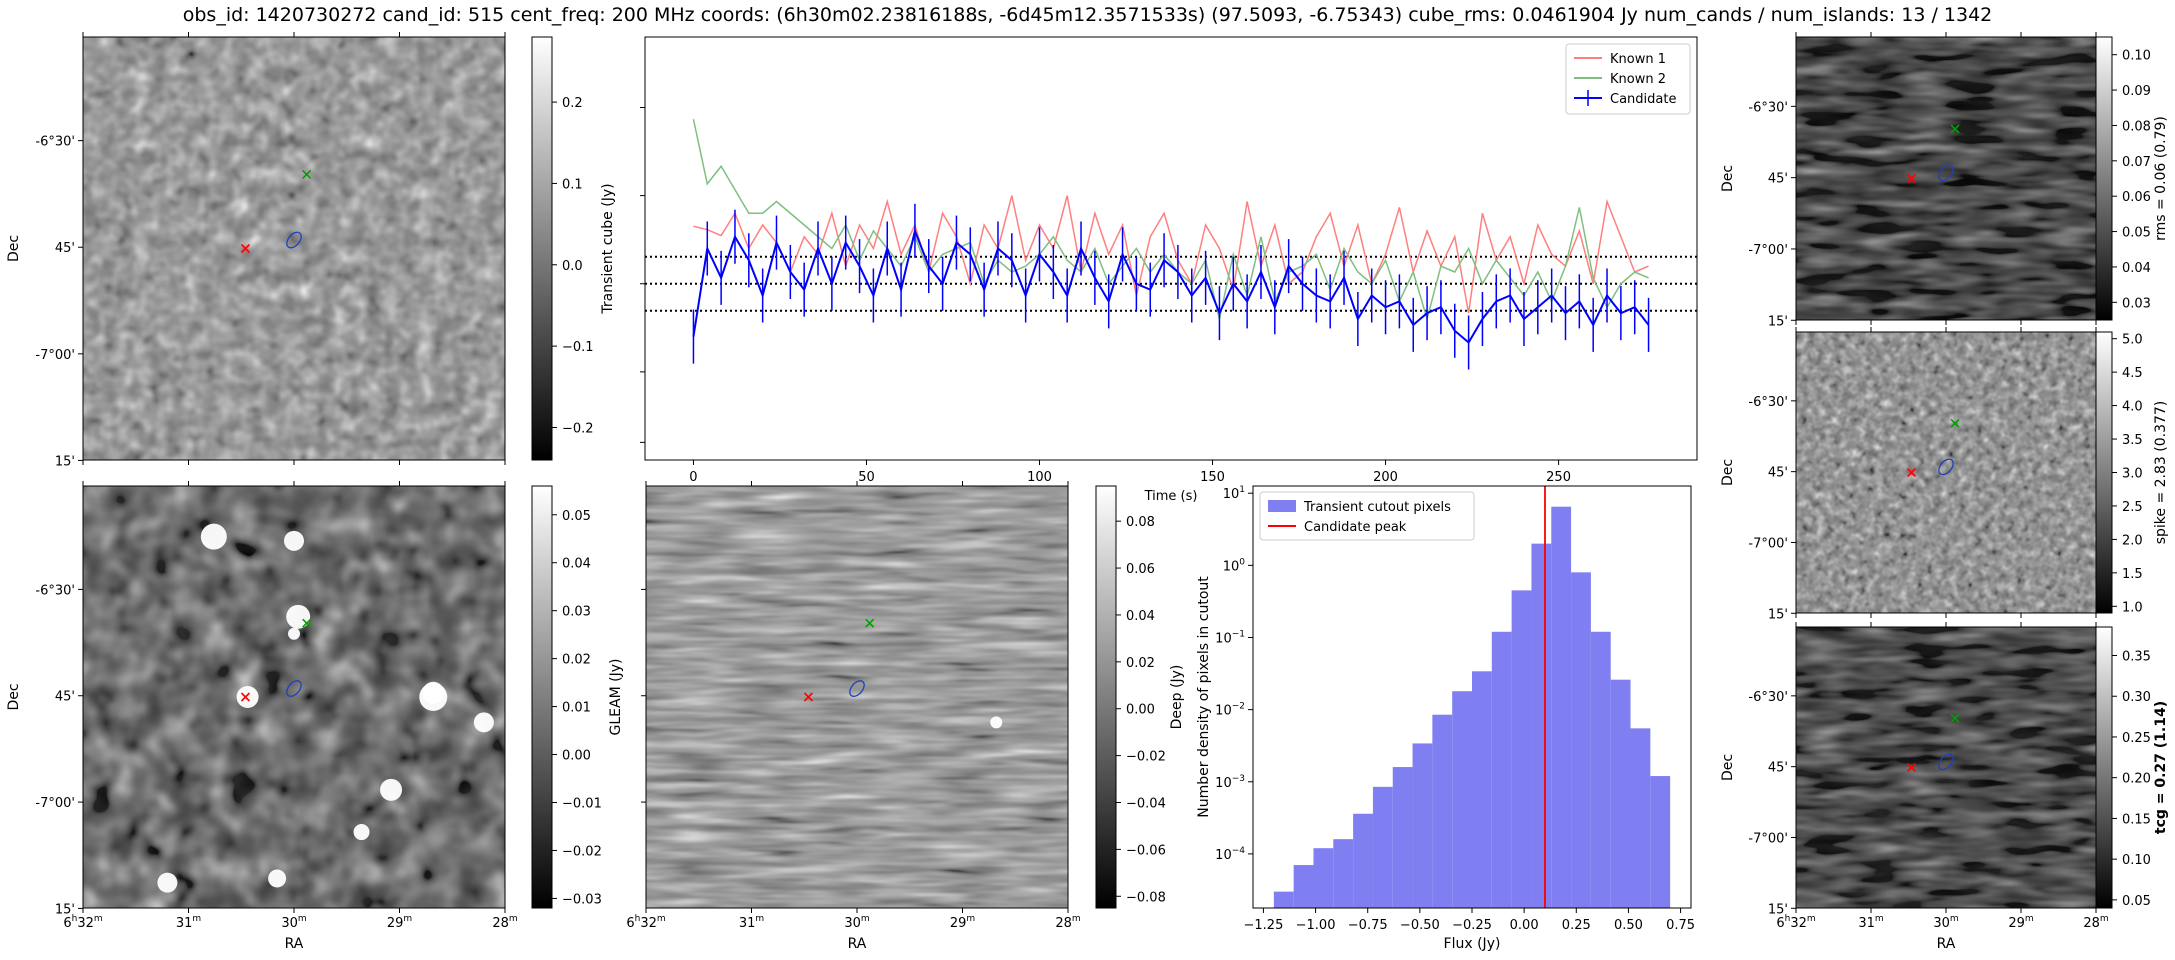  What do you see at coordinates (1768, 250) in the screenshot?
I see `rms-dec-tick-label: -7°00'` at bounding box center [1768, 250].